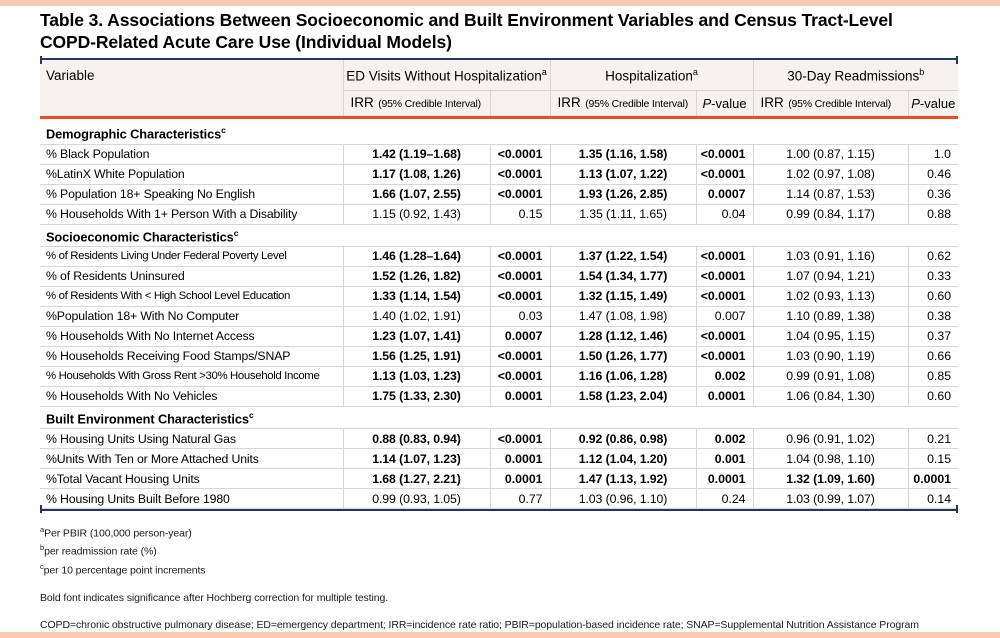 The height and width of the screenshot is (638, 1000). I want to click on irr-cell: 1.12 (1.04, 1.20), so click(623, 459).